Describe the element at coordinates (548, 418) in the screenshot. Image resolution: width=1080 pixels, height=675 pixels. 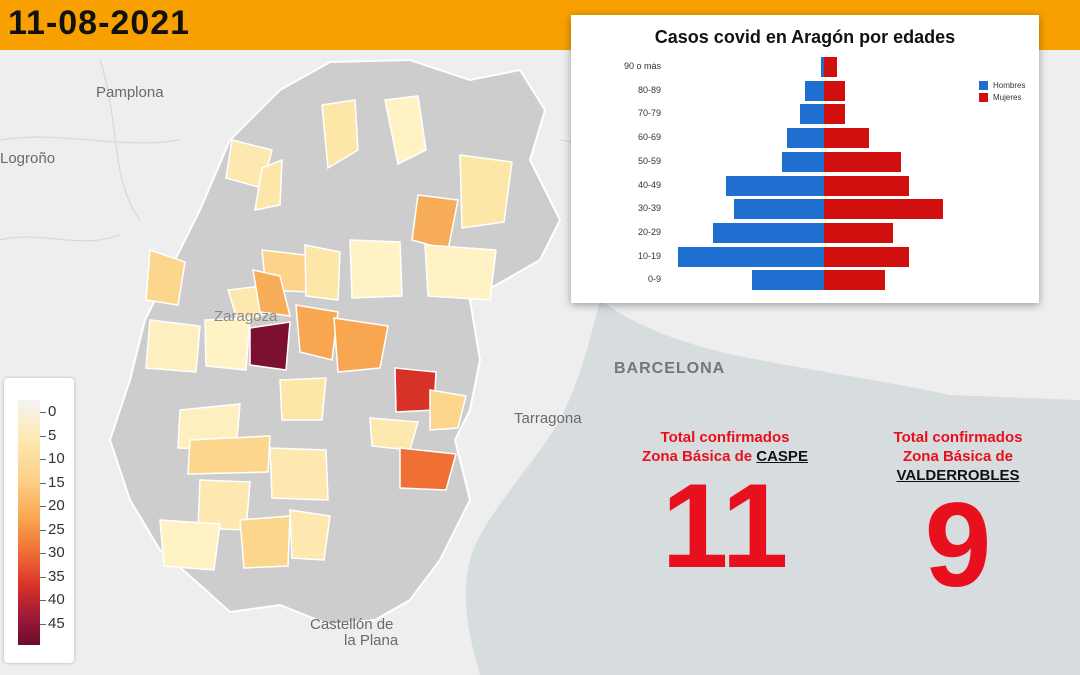
I see `city-label-tarragona: Tarragona` at that location.